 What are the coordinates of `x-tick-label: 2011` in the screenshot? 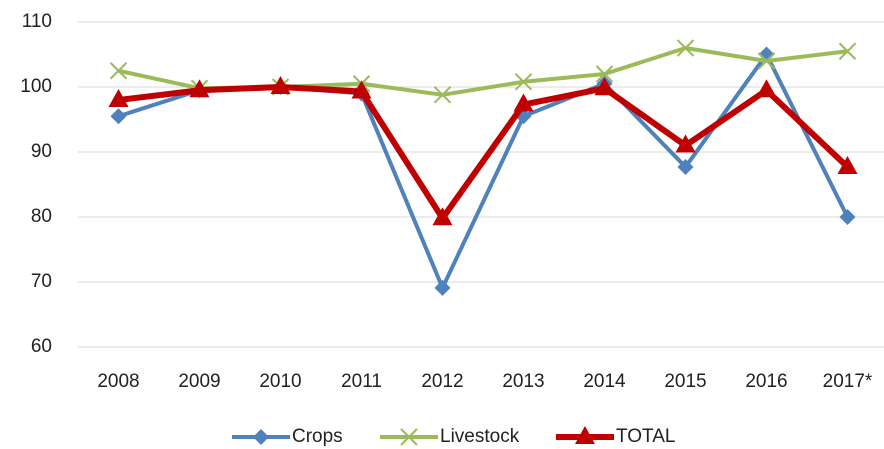 It's located at (361, 381).